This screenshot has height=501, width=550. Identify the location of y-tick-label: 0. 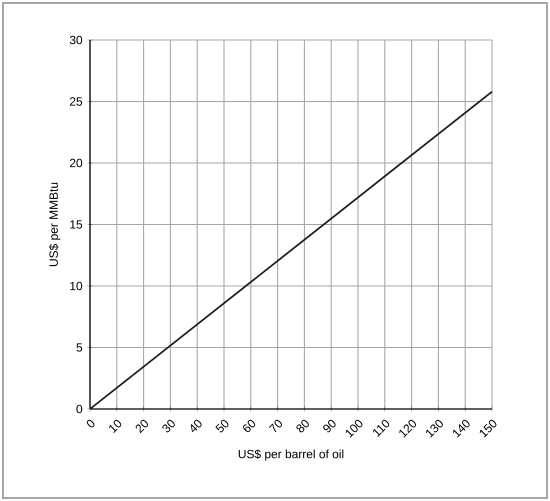
(79, 409).